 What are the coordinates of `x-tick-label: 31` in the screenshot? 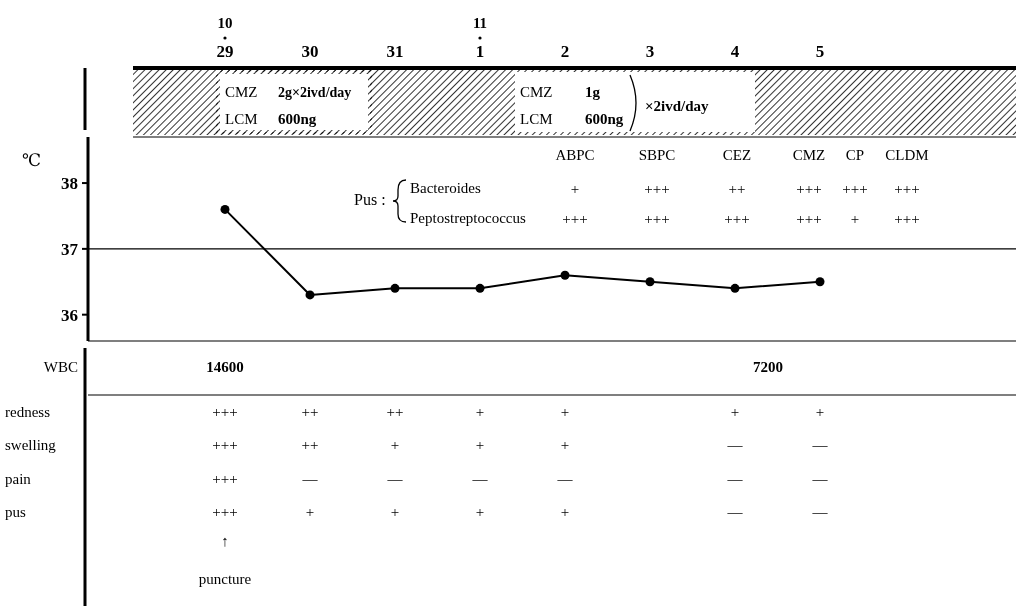 It's located at (395, 51).